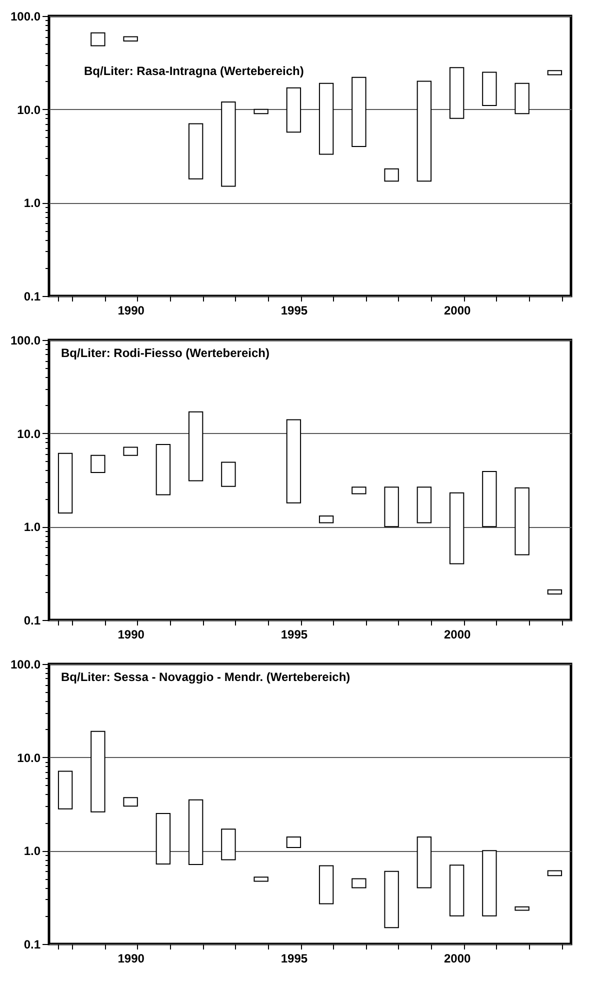  What do you see at coordinates (165, 353) in the screenshot?
I see `text: Bq/Liter: Rodi-Fiesso (Wertebereich)` at bounding box center [165, 353].